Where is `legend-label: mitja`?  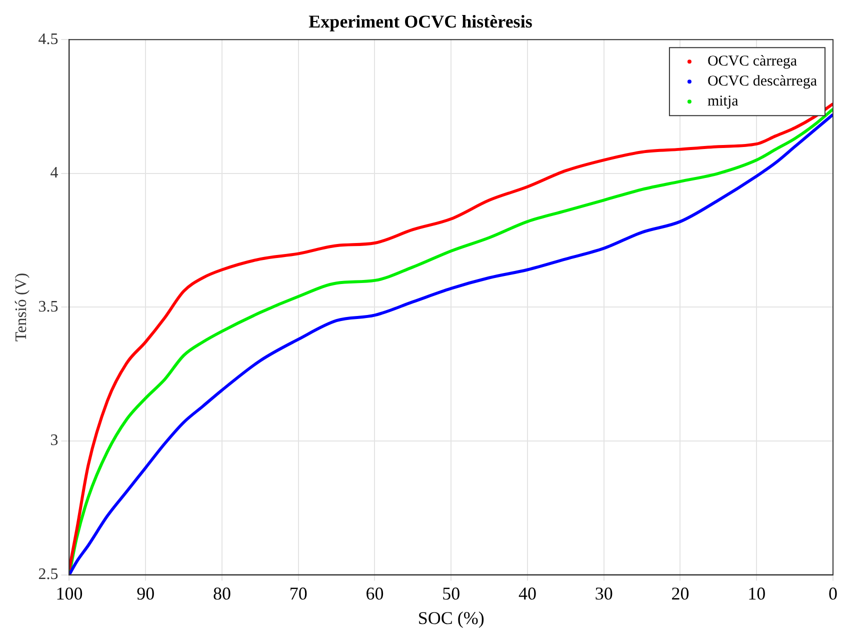 legend-label: mitja is located at coordinates (723, 102).